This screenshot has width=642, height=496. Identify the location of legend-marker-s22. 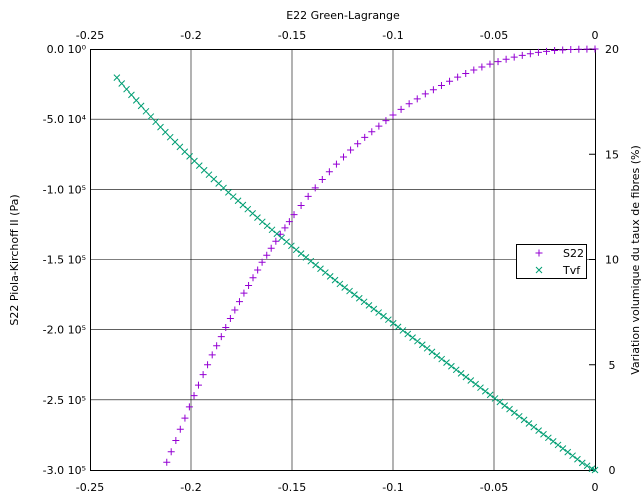
(539, 253).